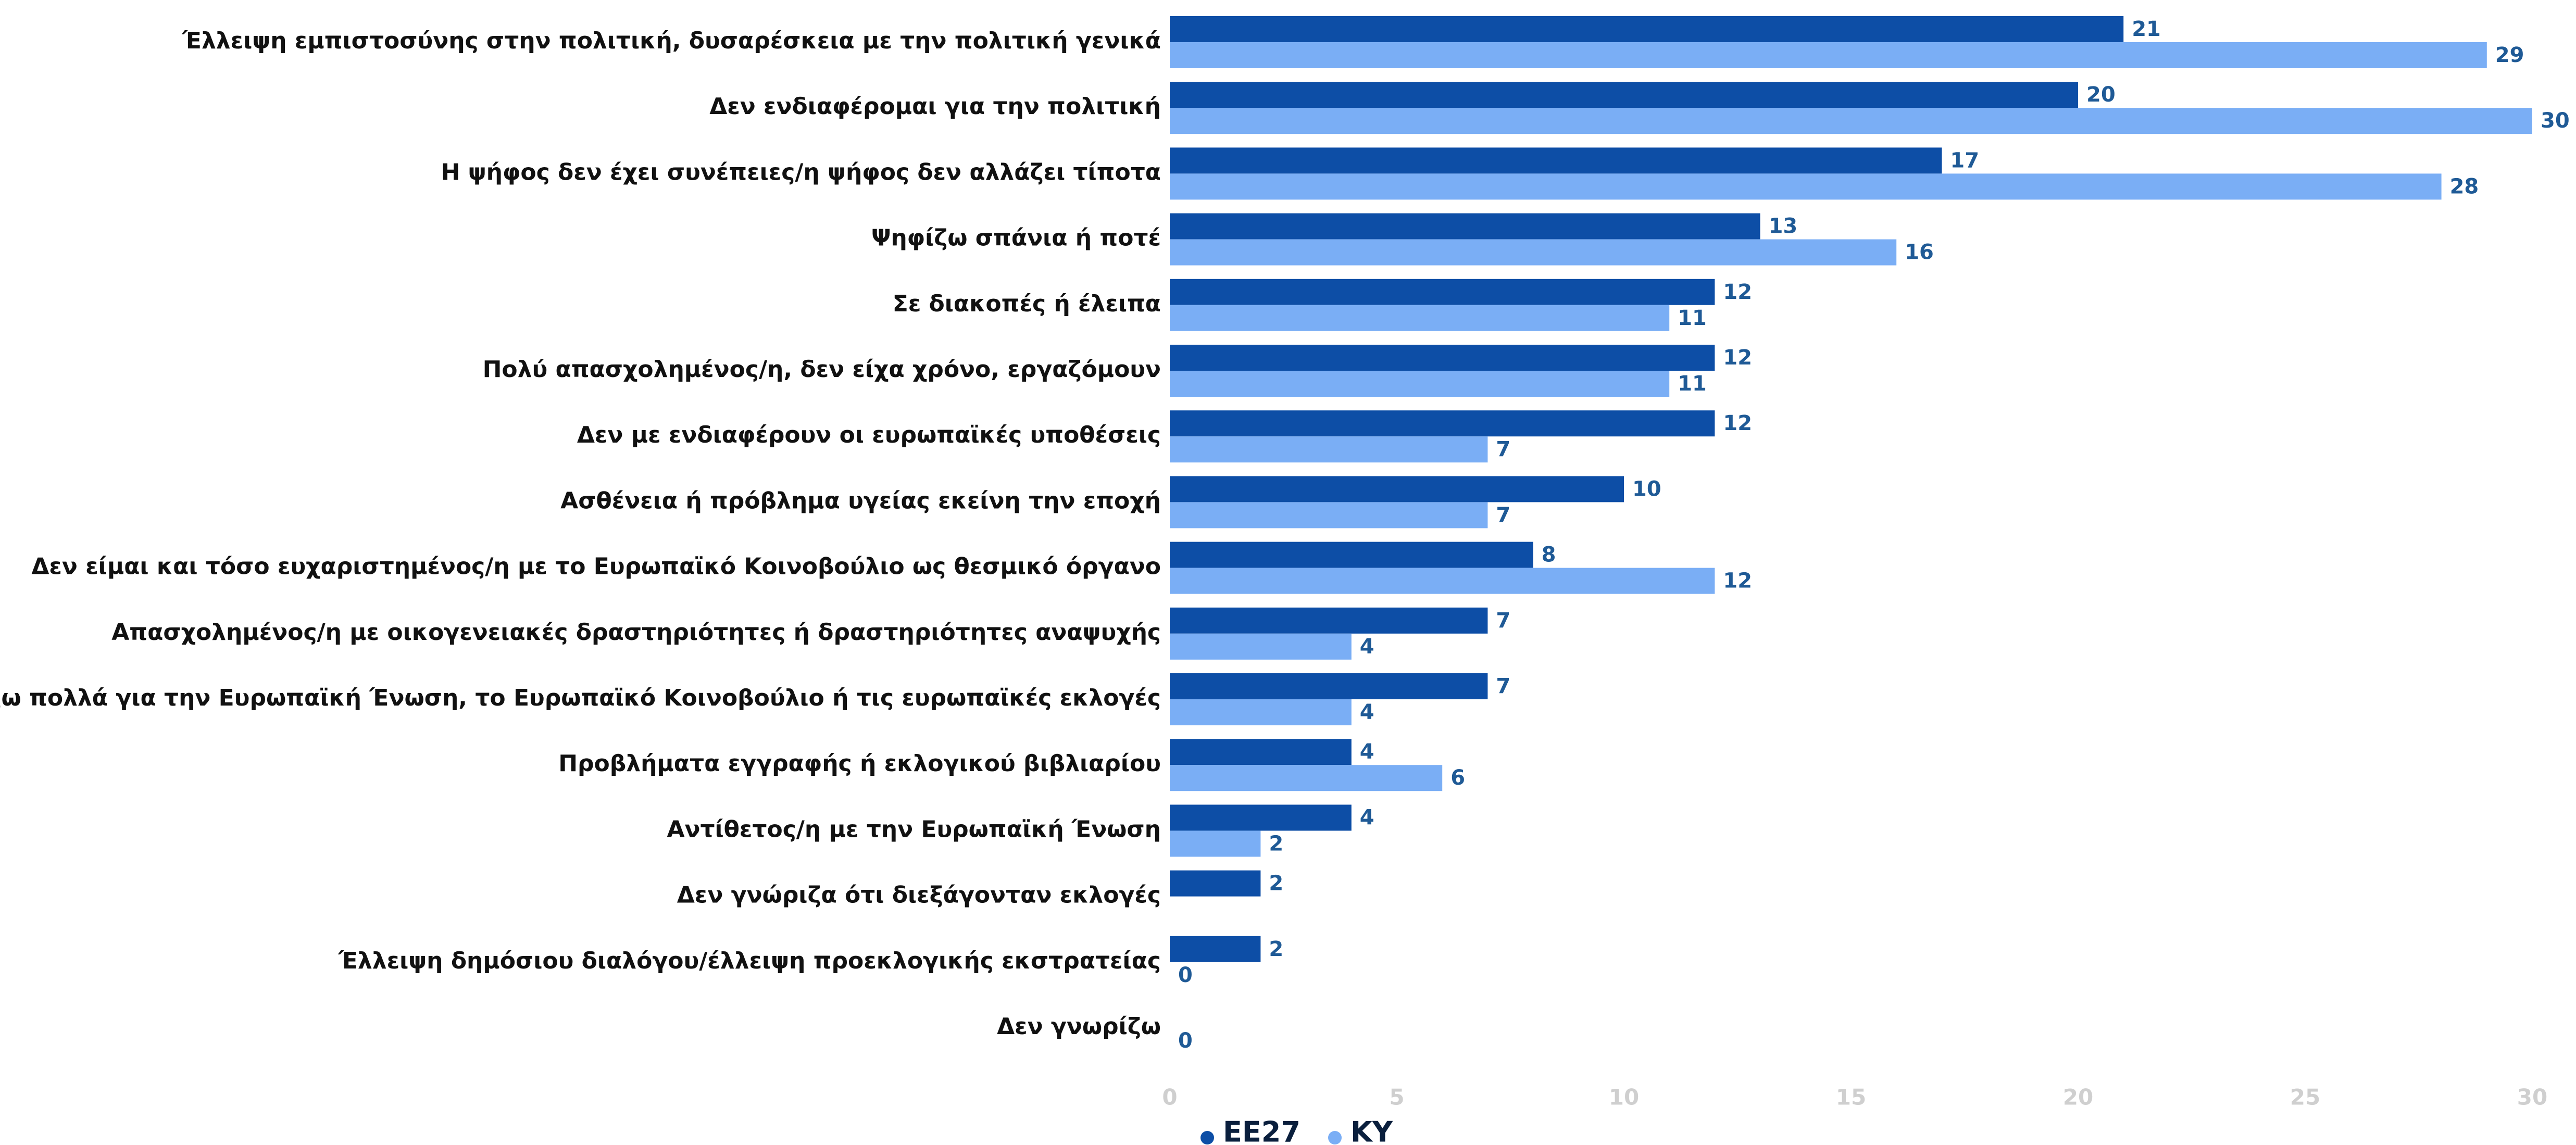 The width and height of the screenshot is (2576, 1145). What do you see at coordinates (1261, 1131) in the screenshot?
I see `legend-label: ΕΕ27` at bounding box center [1261, 1131].